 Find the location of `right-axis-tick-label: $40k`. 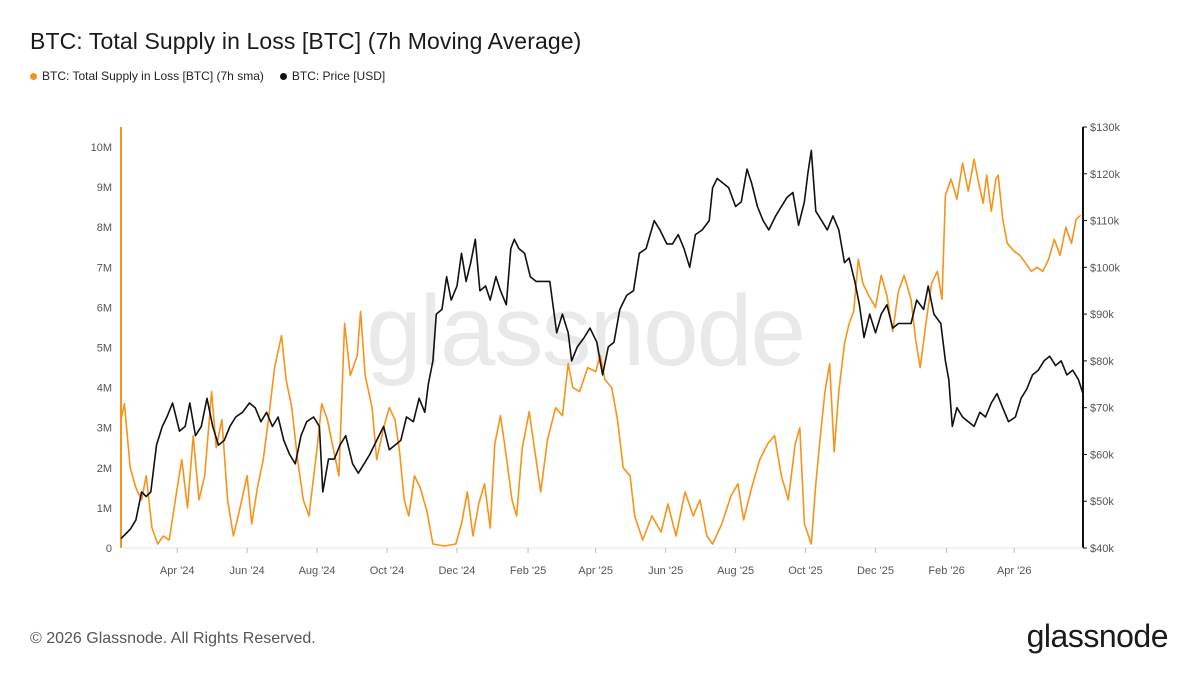

right-axis-tick-label: $40k is located at coordinates (1102, 549).